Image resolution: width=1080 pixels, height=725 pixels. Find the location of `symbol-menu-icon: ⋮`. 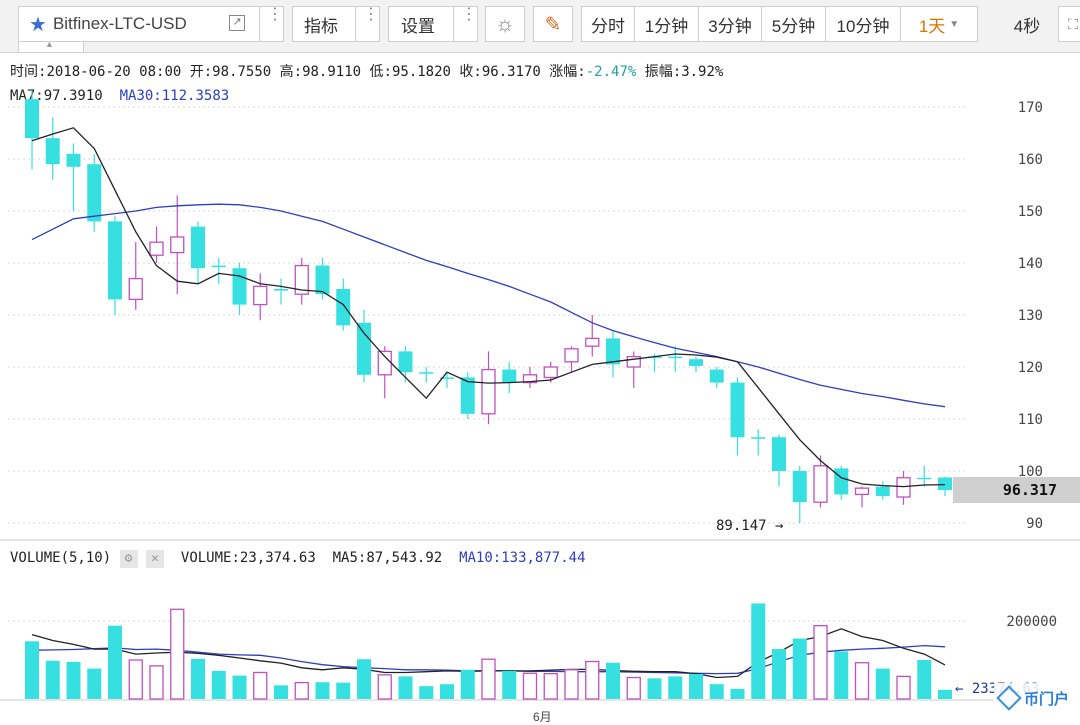

symbol-menu-icon: ⋮ is located at coordinates (275, 14).